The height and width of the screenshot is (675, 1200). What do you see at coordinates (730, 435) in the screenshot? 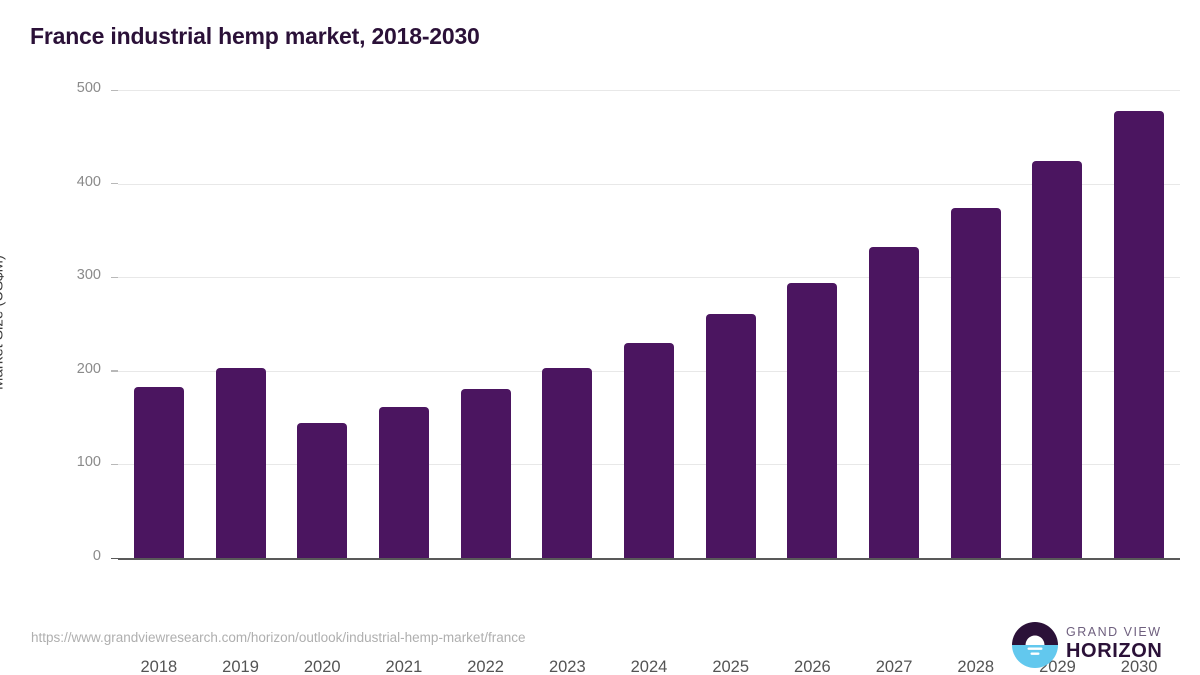
I see `bar-2025` at bounding box center [730, 435].